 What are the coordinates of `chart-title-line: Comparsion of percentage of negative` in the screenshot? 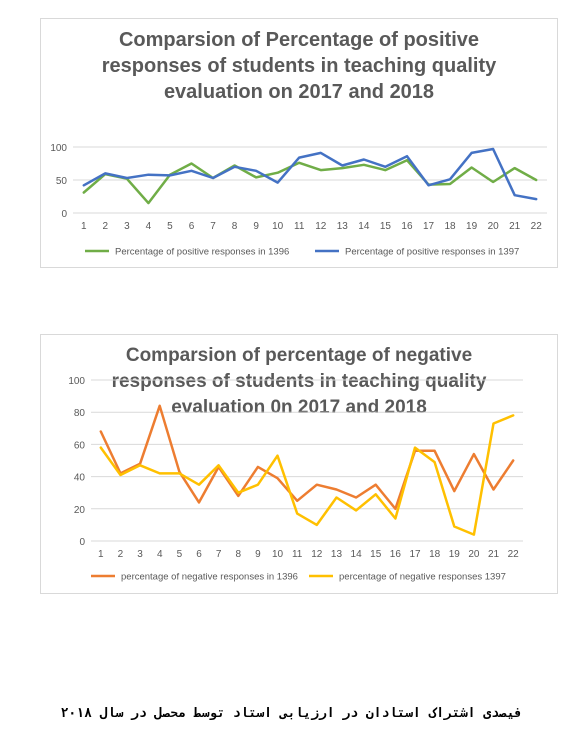 It's located at (299, 355).